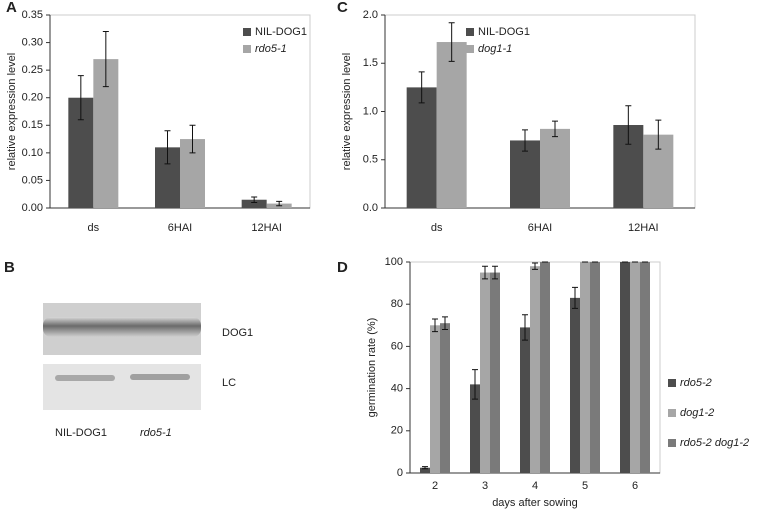 The height and width of the screenshot is (515, 774). I want to click on y-tick-label: 40, so click(397, 389).